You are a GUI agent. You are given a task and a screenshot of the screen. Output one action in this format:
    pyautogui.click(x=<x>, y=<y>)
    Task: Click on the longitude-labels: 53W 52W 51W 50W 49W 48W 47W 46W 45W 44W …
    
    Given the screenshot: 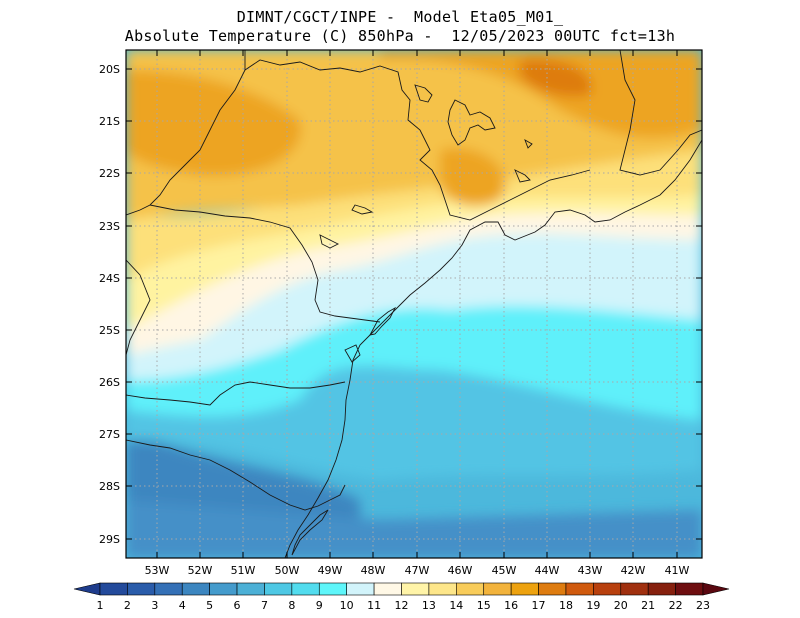 What is the action you would take?
    pyautogui.click(x=417, y=570)
    